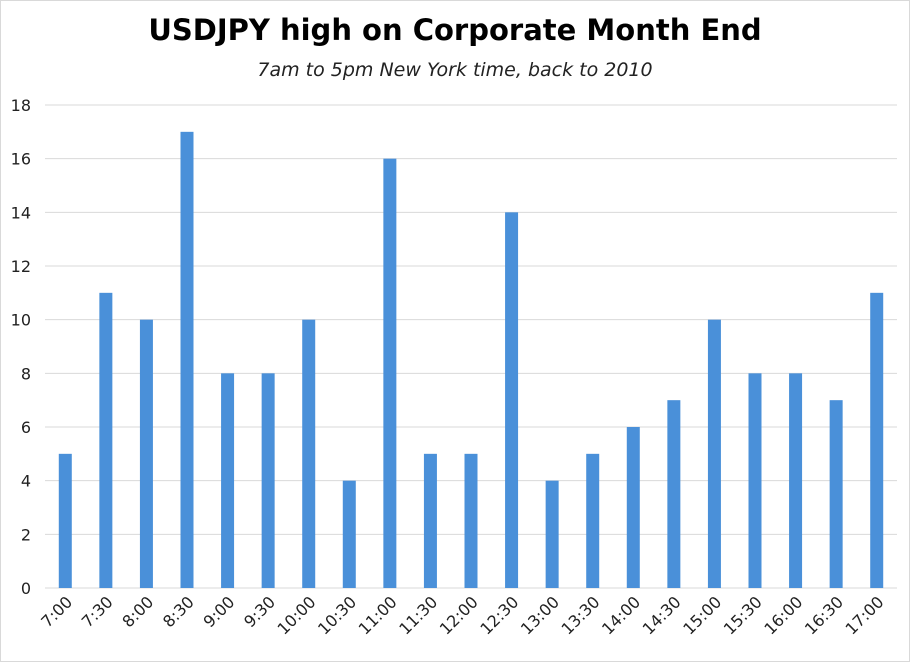  Describe the element at coordinates (178, 611) in the screenshot. I see `x-tick-label: 8:30` at that location.